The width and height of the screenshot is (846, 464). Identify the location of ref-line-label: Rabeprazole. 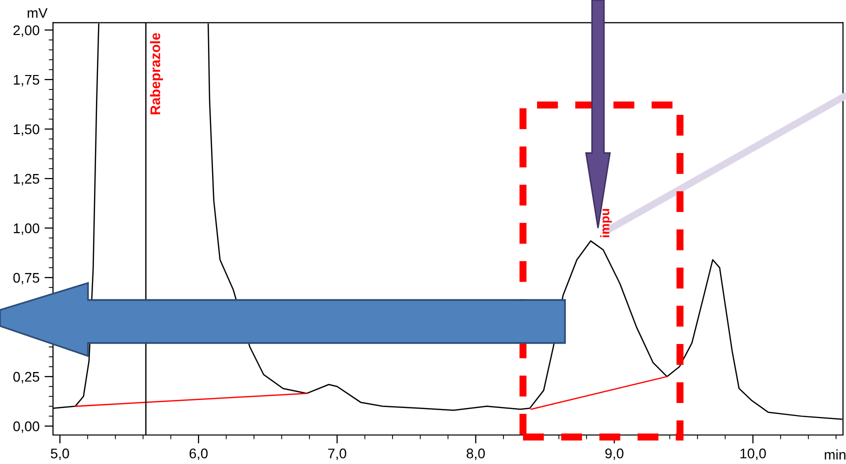
(156, 73).